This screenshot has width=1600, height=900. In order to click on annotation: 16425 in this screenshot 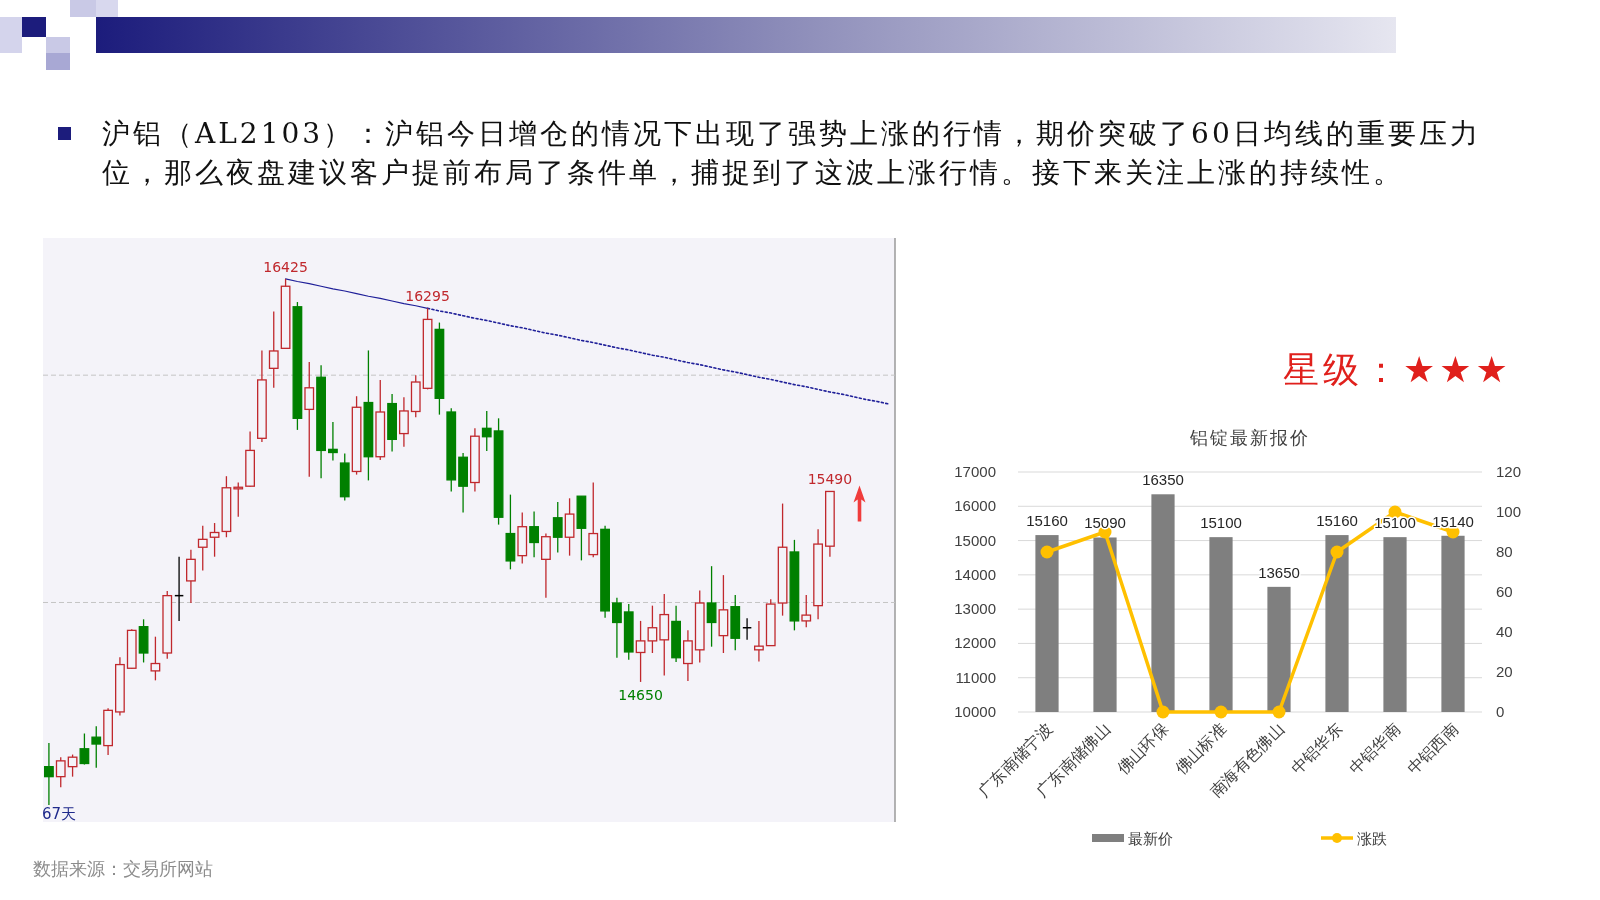, I will do `click(285, 266)`.